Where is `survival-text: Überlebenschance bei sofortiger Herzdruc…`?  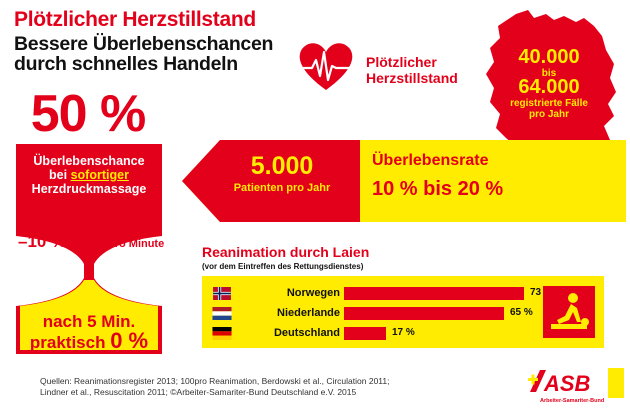 survival-text: Überlebenschance bei sofortiger Herzdruc… is located at coordinates (89, 175).